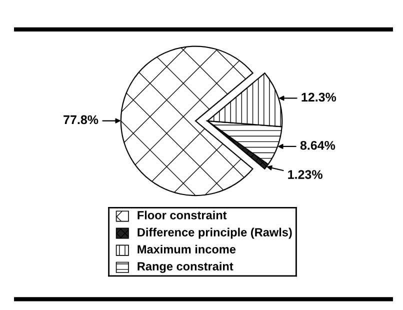 The height and width of the screenshot is (310, 403). Describe the element at coordinates (318, 145) in the screenshot. I see `data-label: 8.64%` at that location.